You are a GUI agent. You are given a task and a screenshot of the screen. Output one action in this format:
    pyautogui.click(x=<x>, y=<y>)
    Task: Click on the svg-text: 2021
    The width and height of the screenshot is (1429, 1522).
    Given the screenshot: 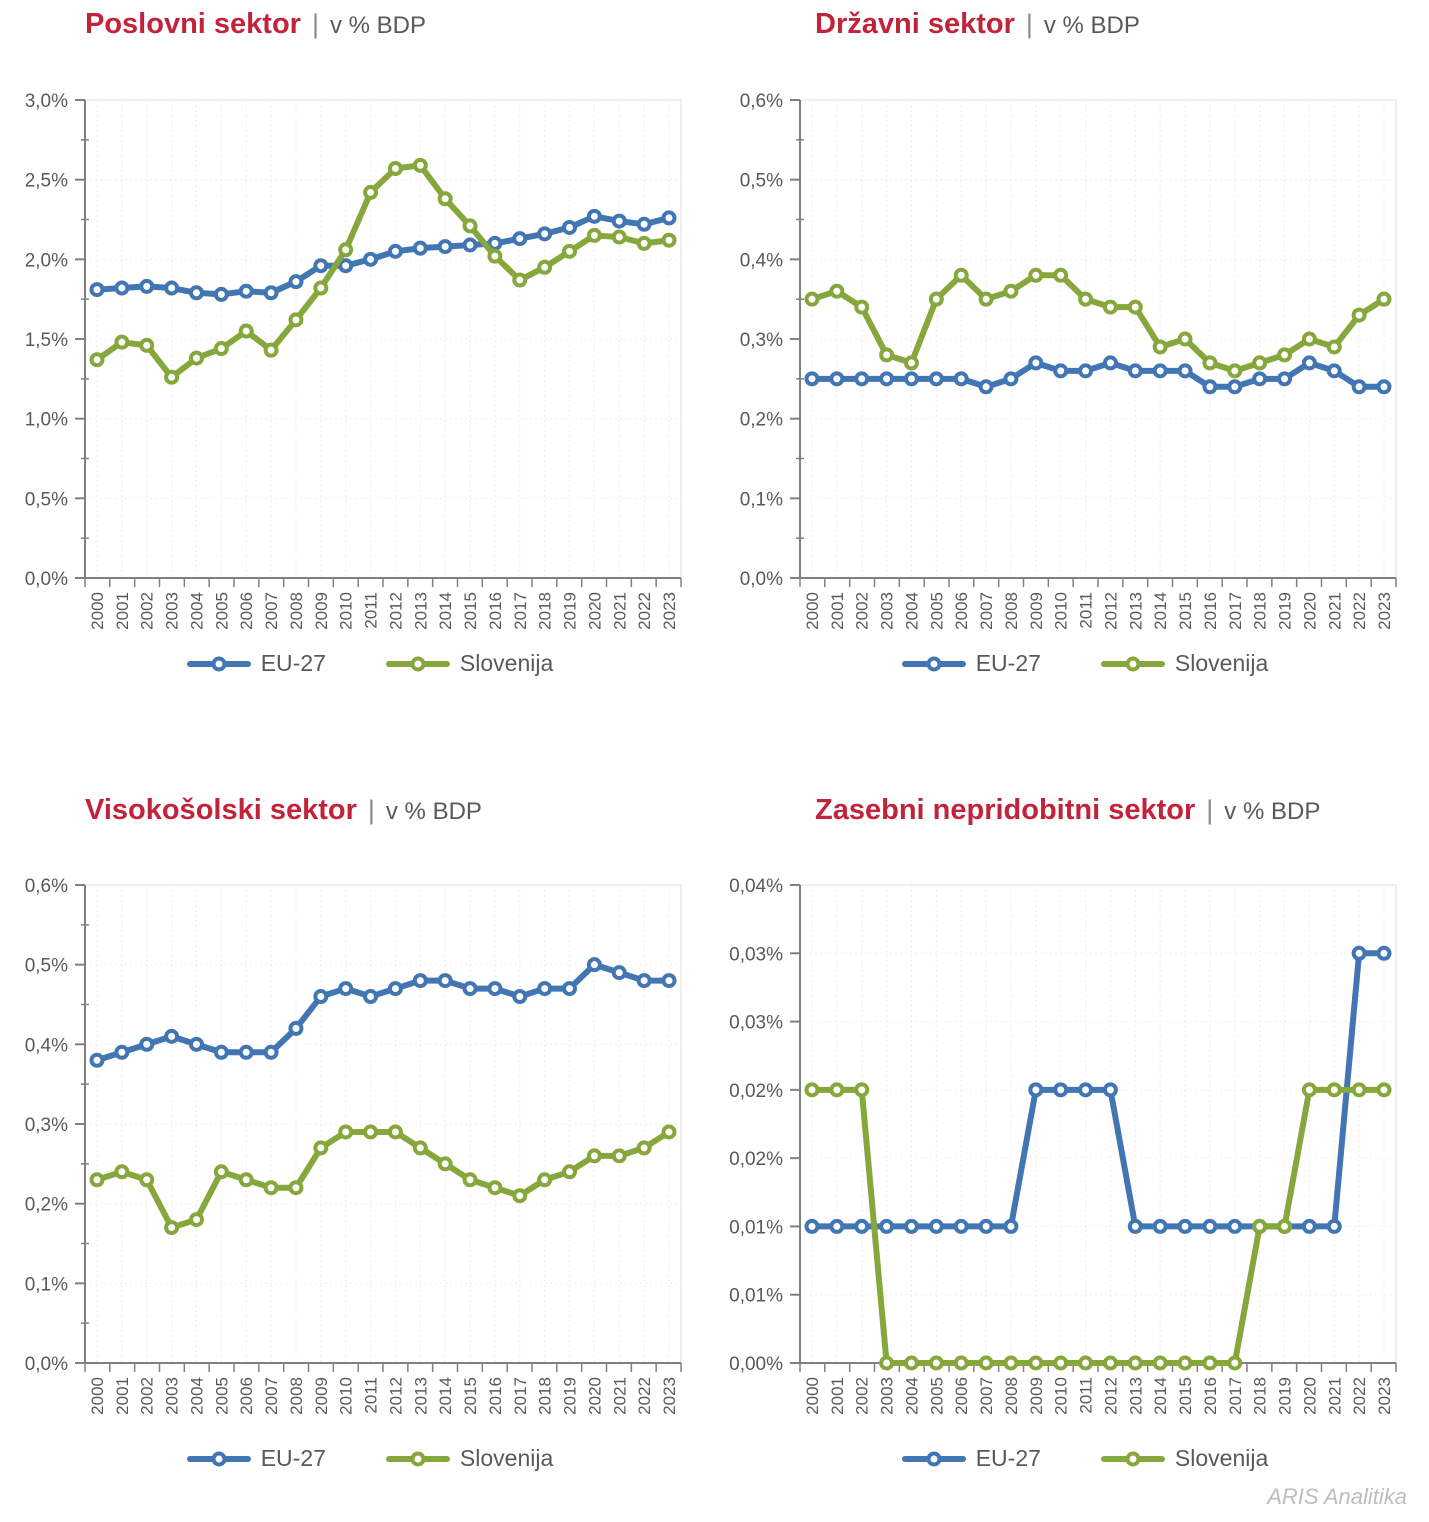 What is the action you would take?
    pyautogui.click(x=1334, y=1396)
    